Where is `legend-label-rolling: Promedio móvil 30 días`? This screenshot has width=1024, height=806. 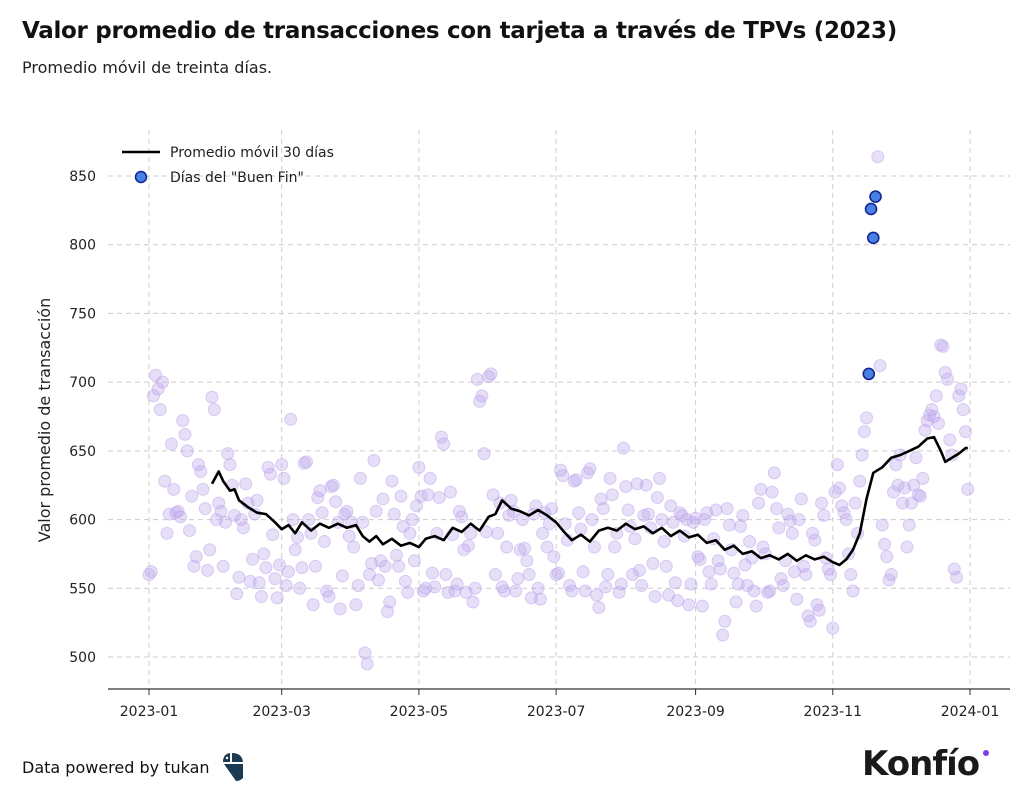 legend-label-rolling: Promedio móvil 30 días is located at coordinates (252, 153).